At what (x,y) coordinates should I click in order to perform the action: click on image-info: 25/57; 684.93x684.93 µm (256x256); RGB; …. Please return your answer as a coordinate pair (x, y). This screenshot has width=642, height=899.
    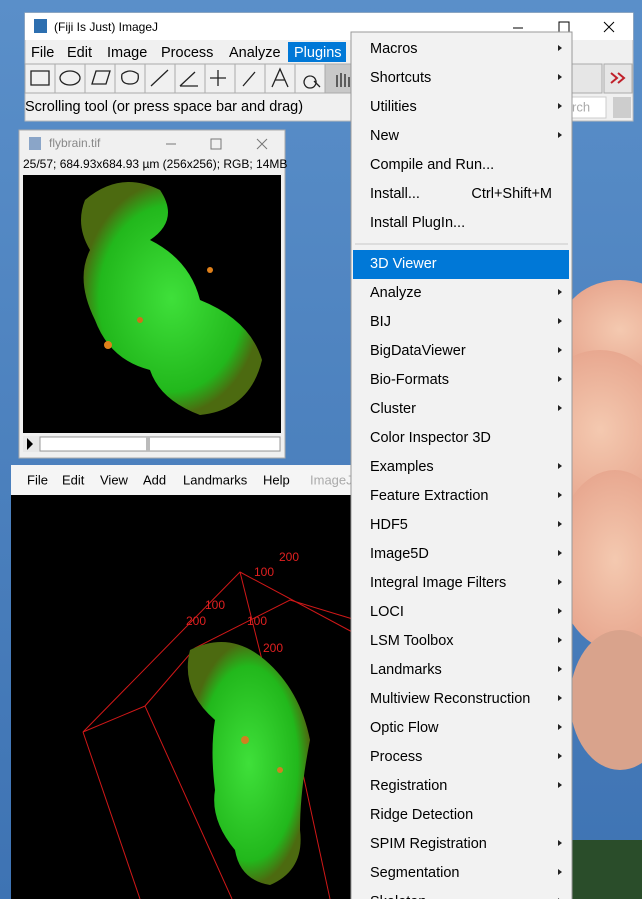
    Looking at the image, I should click on (155, 164).